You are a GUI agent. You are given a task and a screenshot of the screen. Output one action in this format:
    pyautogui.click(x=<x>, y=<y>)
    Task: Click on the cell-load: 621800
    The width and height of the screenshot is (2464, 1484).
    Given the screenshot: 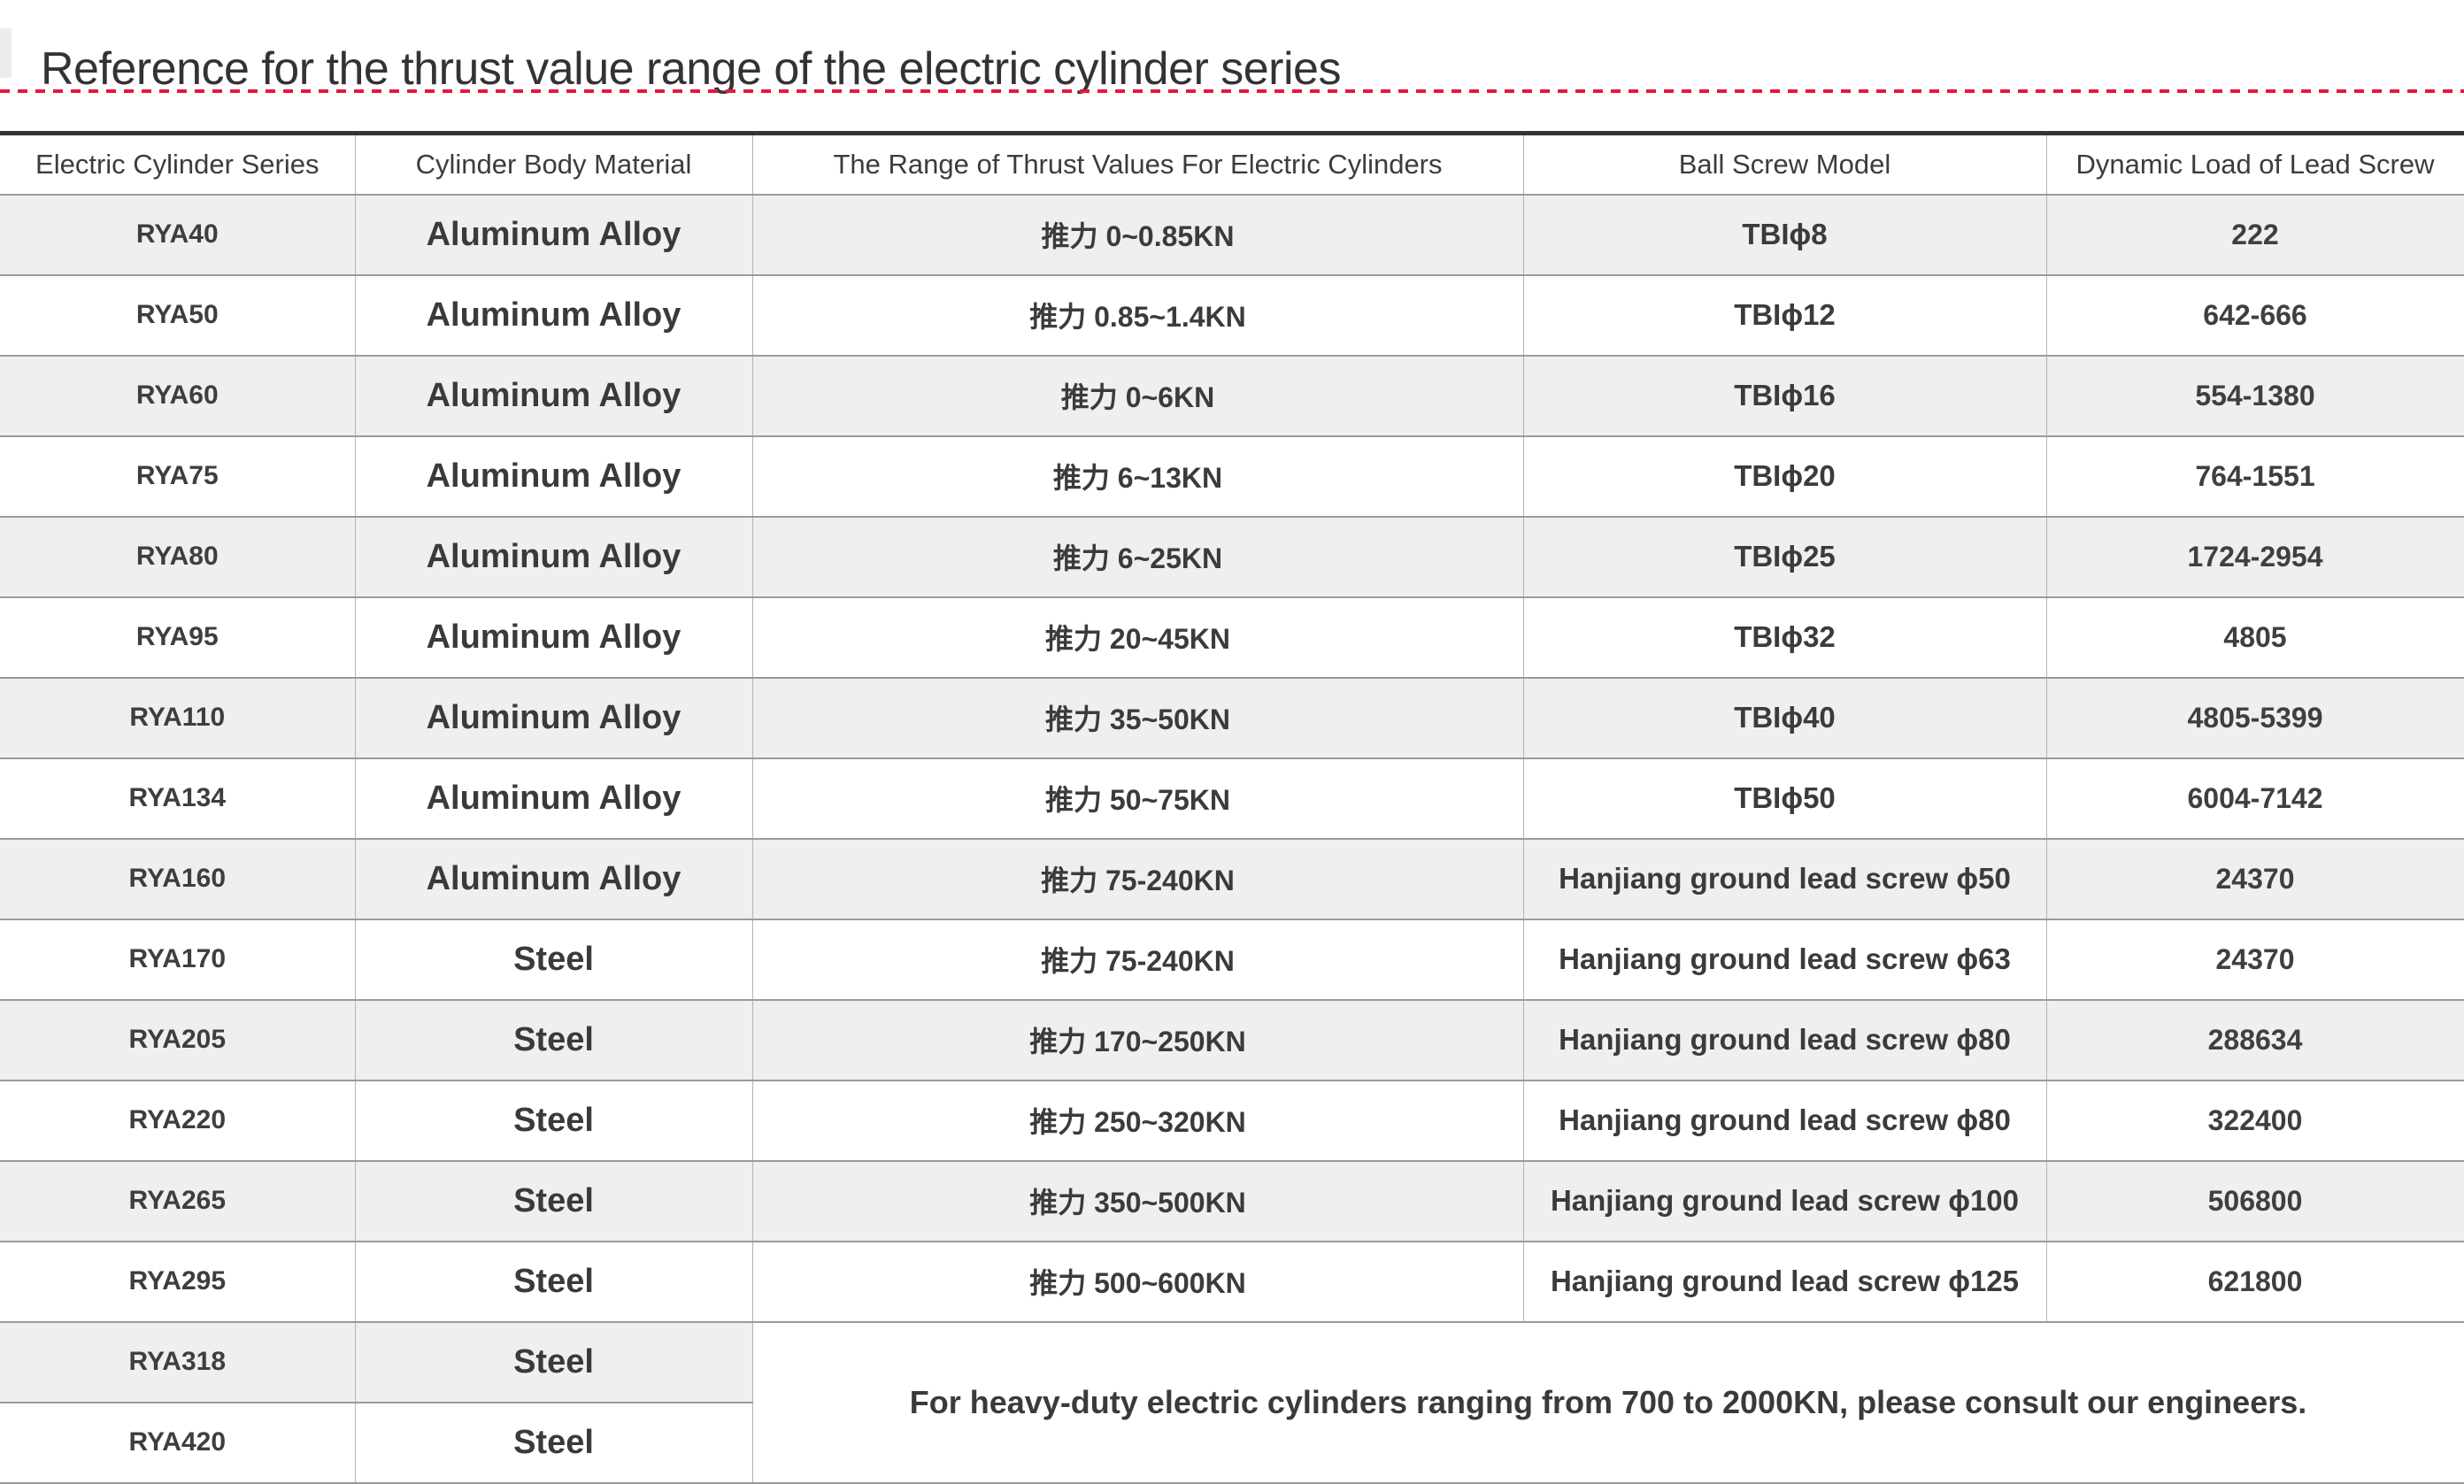 What is the action you would take?
    pyautogui.click(x=2255, y=1282)
    